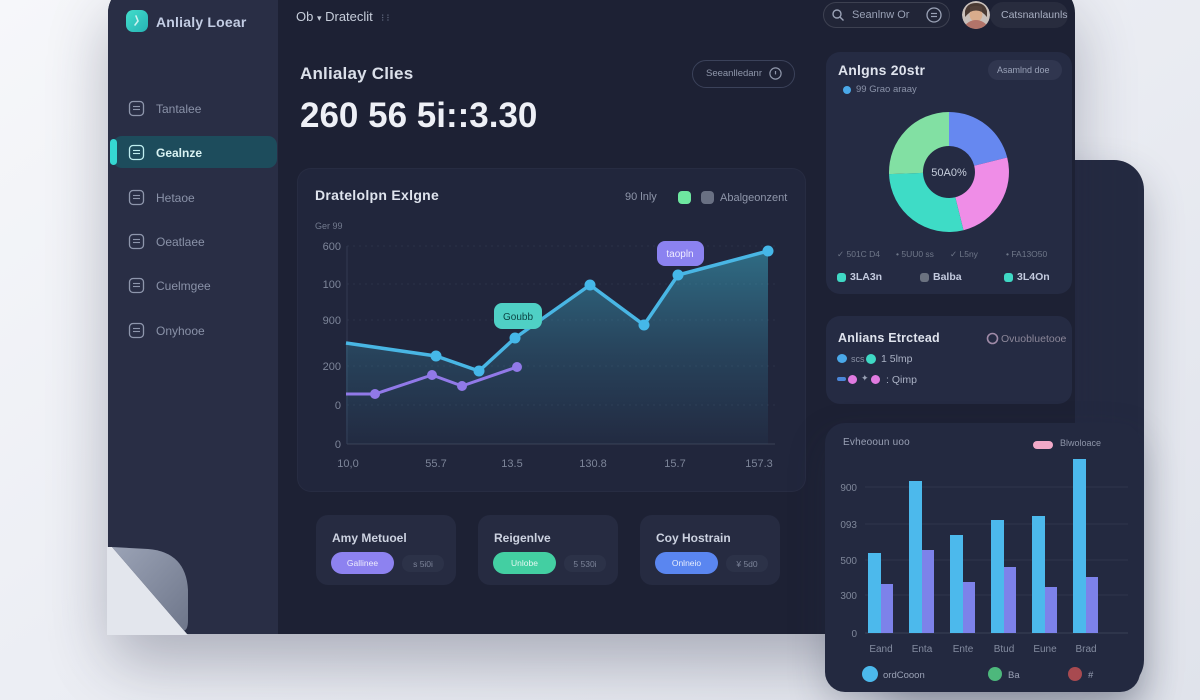  Describe the element at coordinates (949, 173) in the screenshot. I see `svg-text: 50A0%` at that location.